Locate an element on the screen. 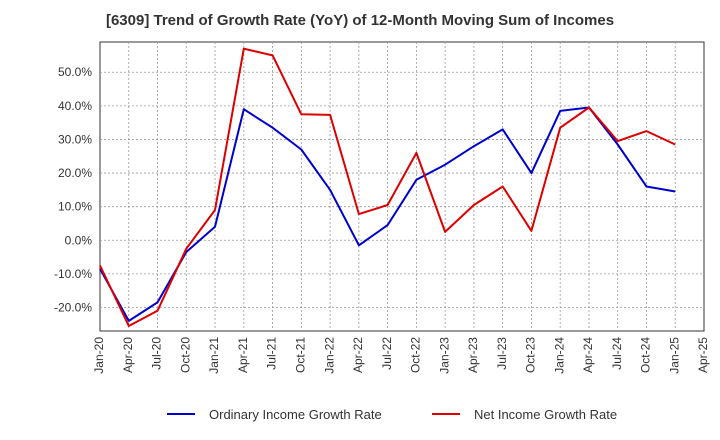 The height and width of the screenshot is (440, 720). y-tick-label: 10.0% is located at coordinates (75, 207).